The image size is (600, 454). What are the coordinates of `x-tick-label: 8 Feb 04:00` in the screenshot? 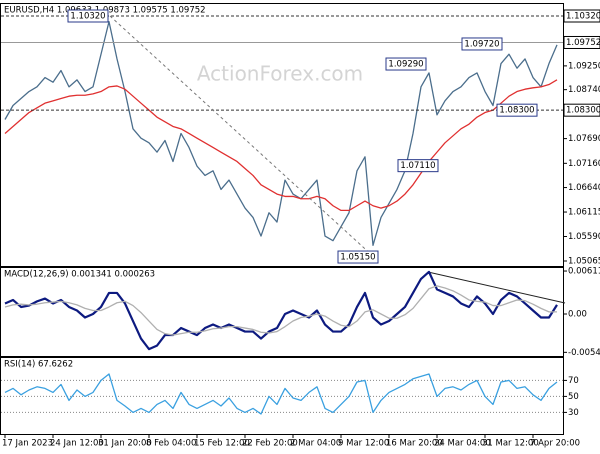 It's located at (171, 444).